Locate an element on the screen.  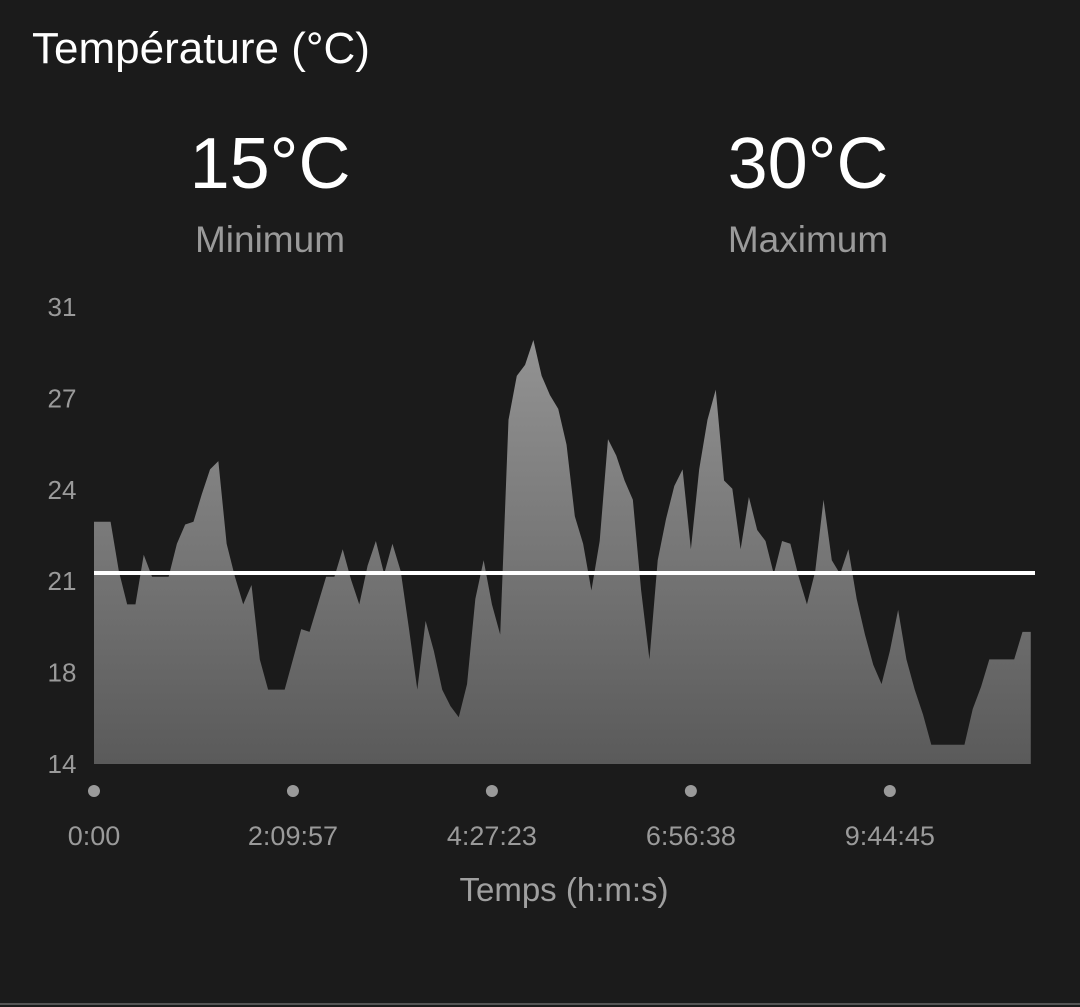
y-tick-label: 14 is located at coordinates (62, 764).